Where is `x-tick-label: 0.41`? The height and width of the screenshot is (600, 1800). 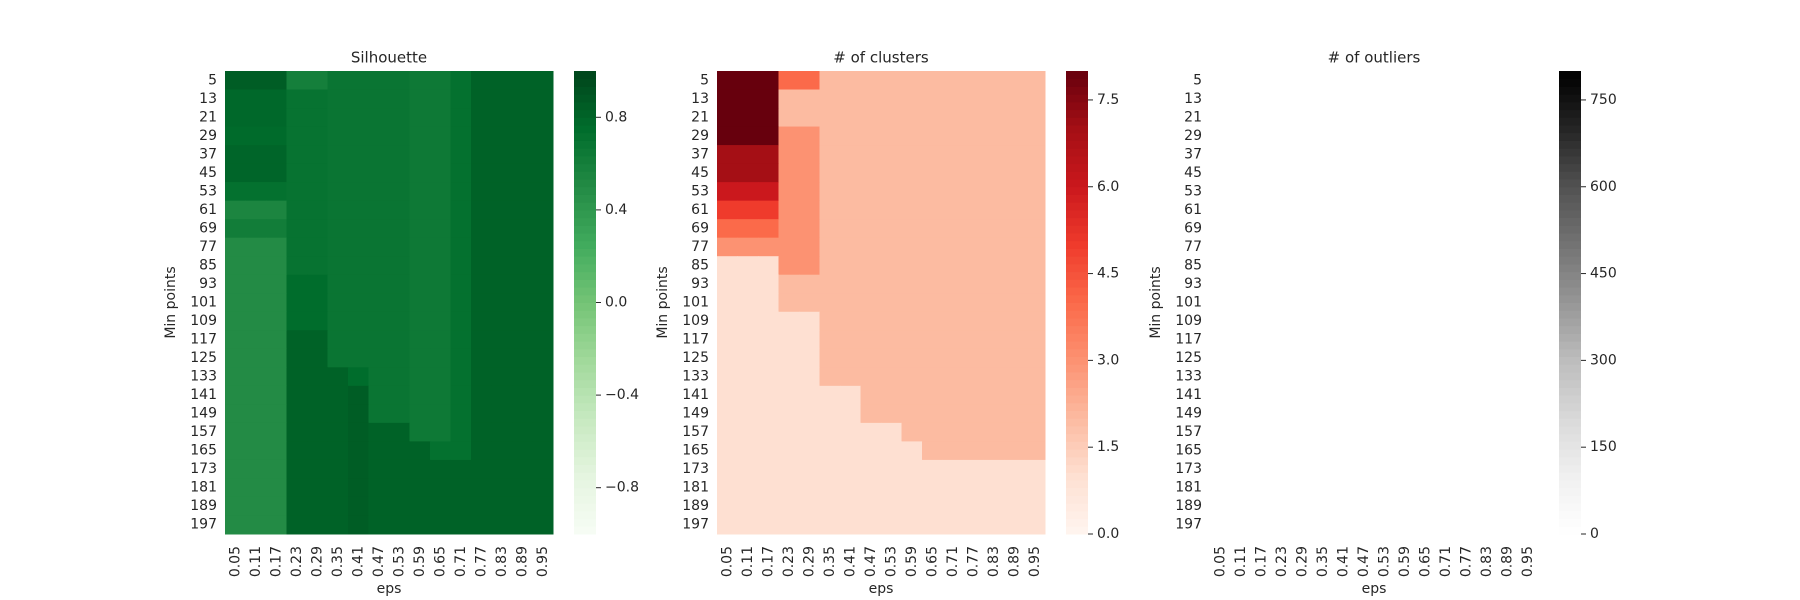 x-tick-label: 0.41 is located at coordinates (358, 561).